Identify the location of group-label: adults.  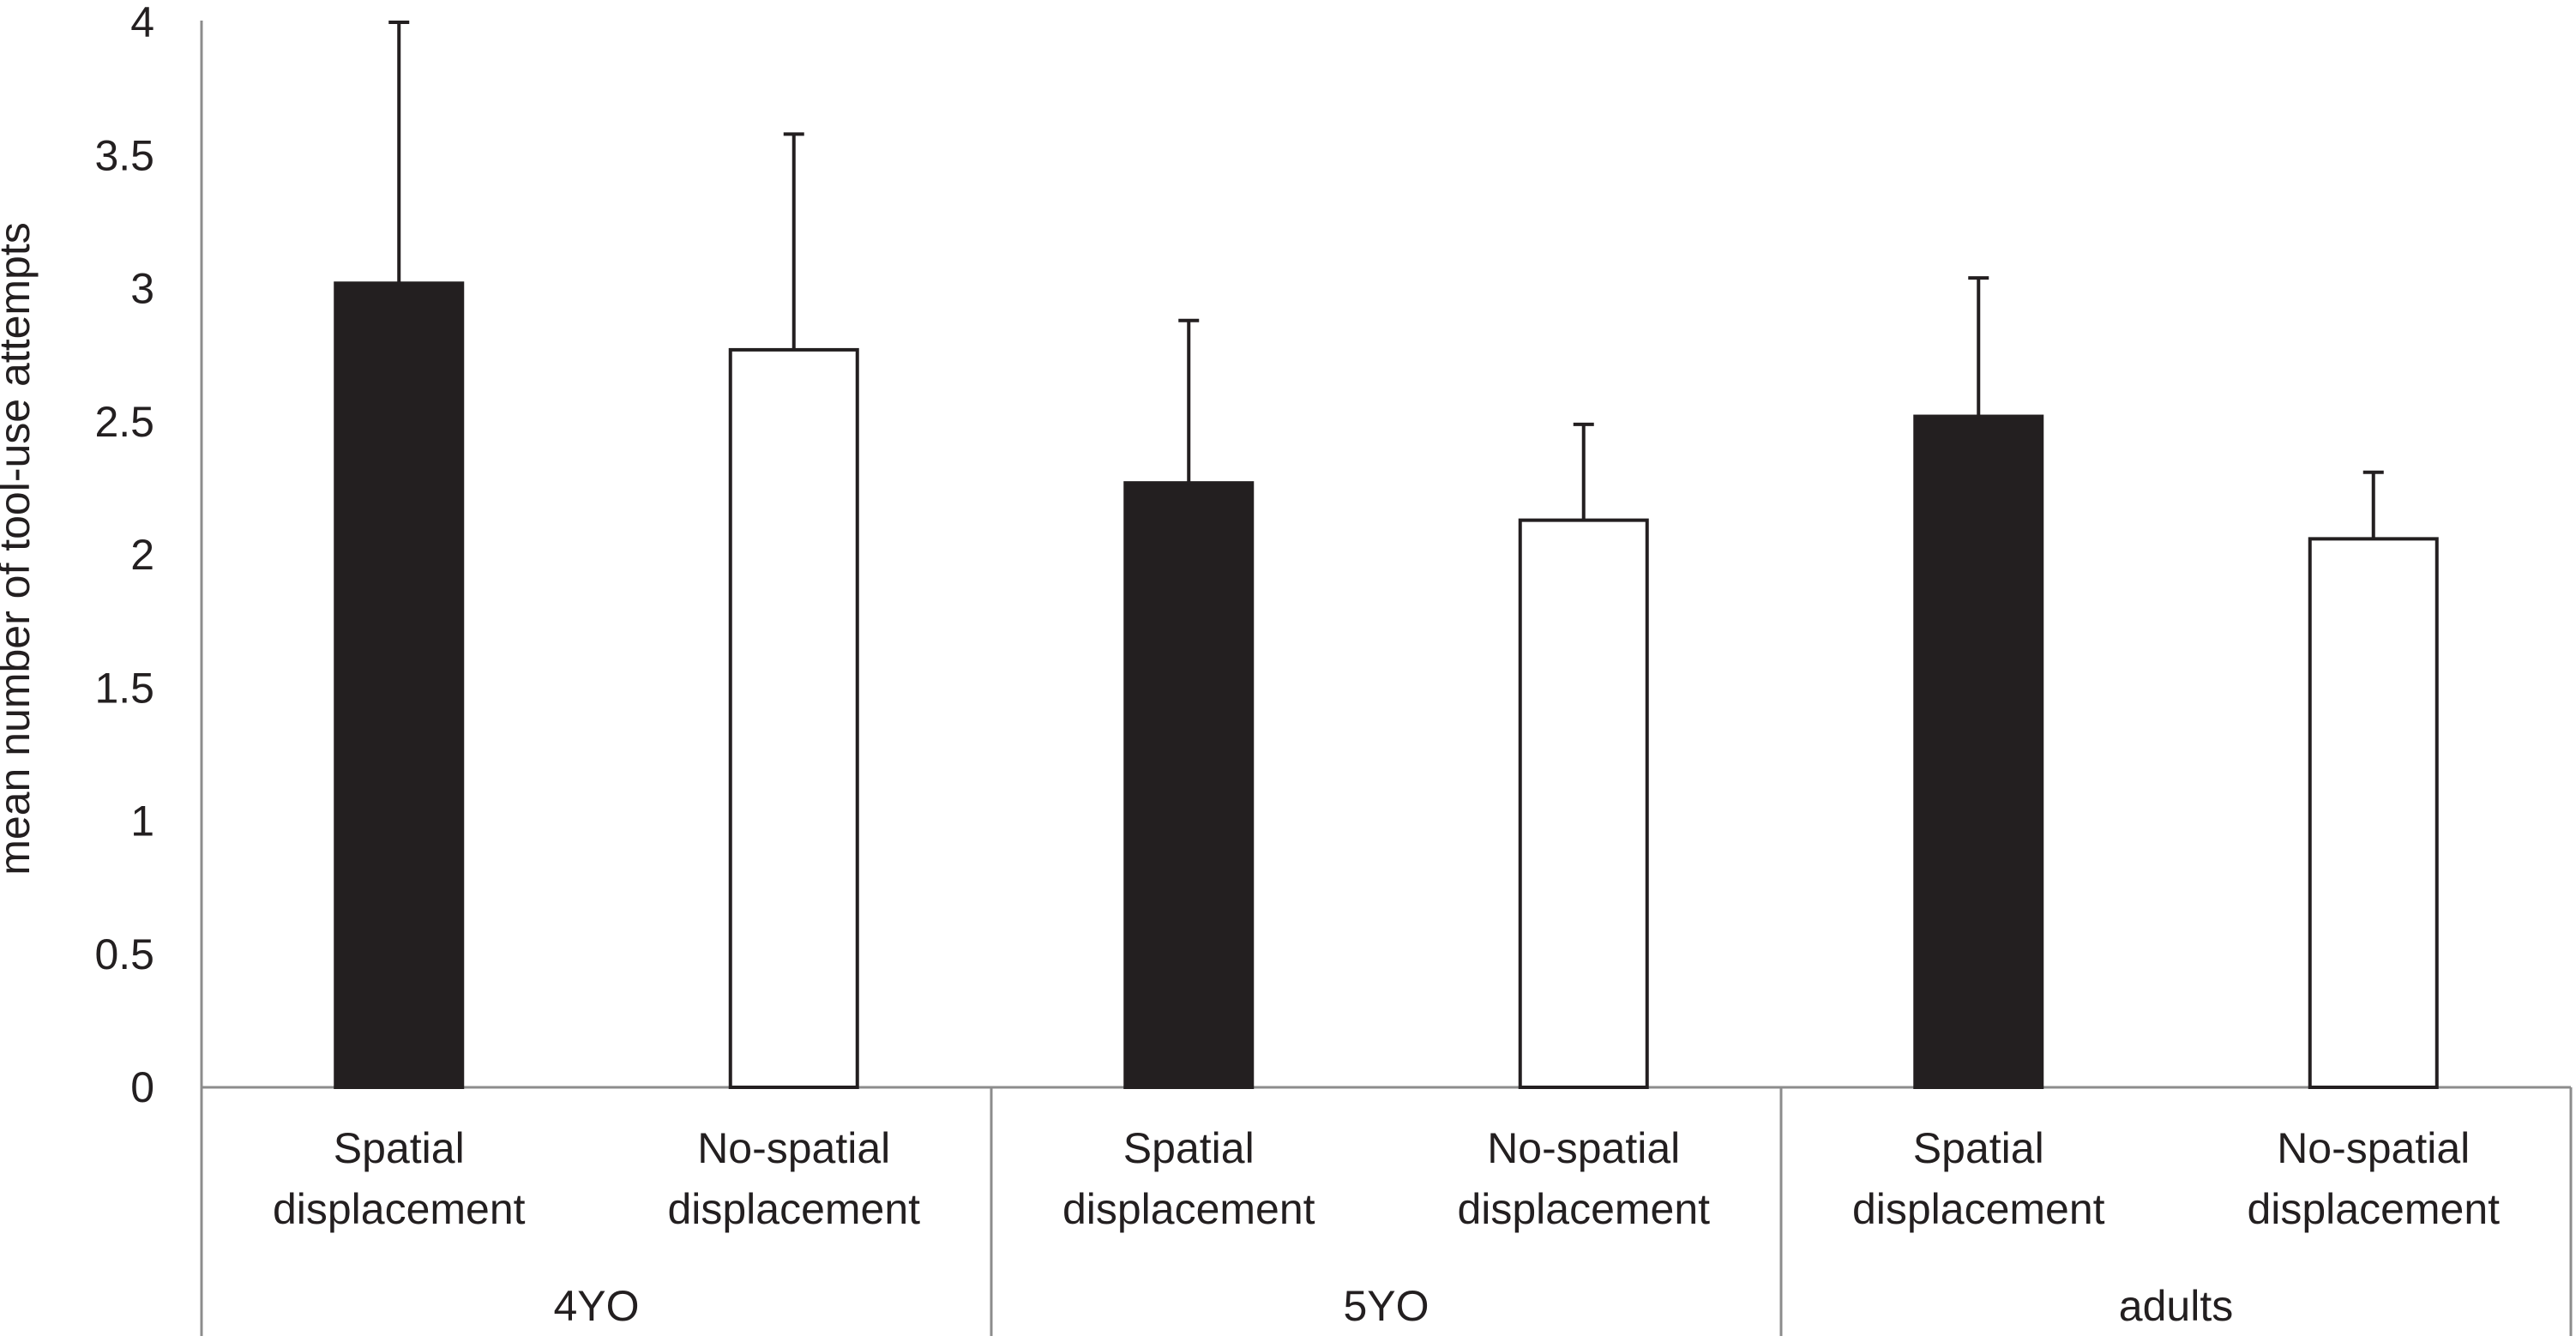
(2176, 1306).